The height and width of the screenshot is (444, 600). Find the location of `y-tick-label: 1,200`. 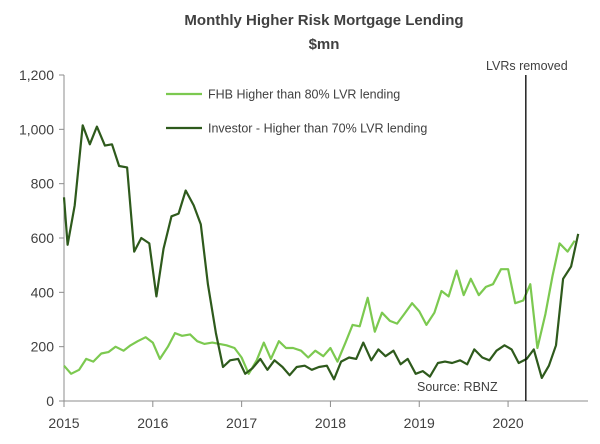

y-tick-label: 1,200 is located at coordinates (36, 75).